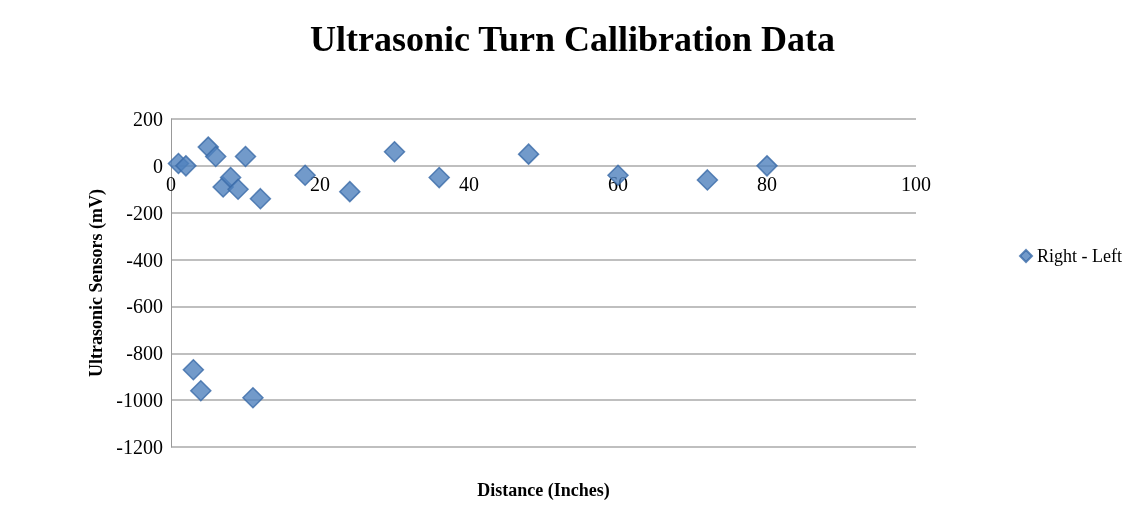 Image resolution: width=1145 pixels, height=512 pixels. I want to click on y-tick-label: -400, so click(144, 259).